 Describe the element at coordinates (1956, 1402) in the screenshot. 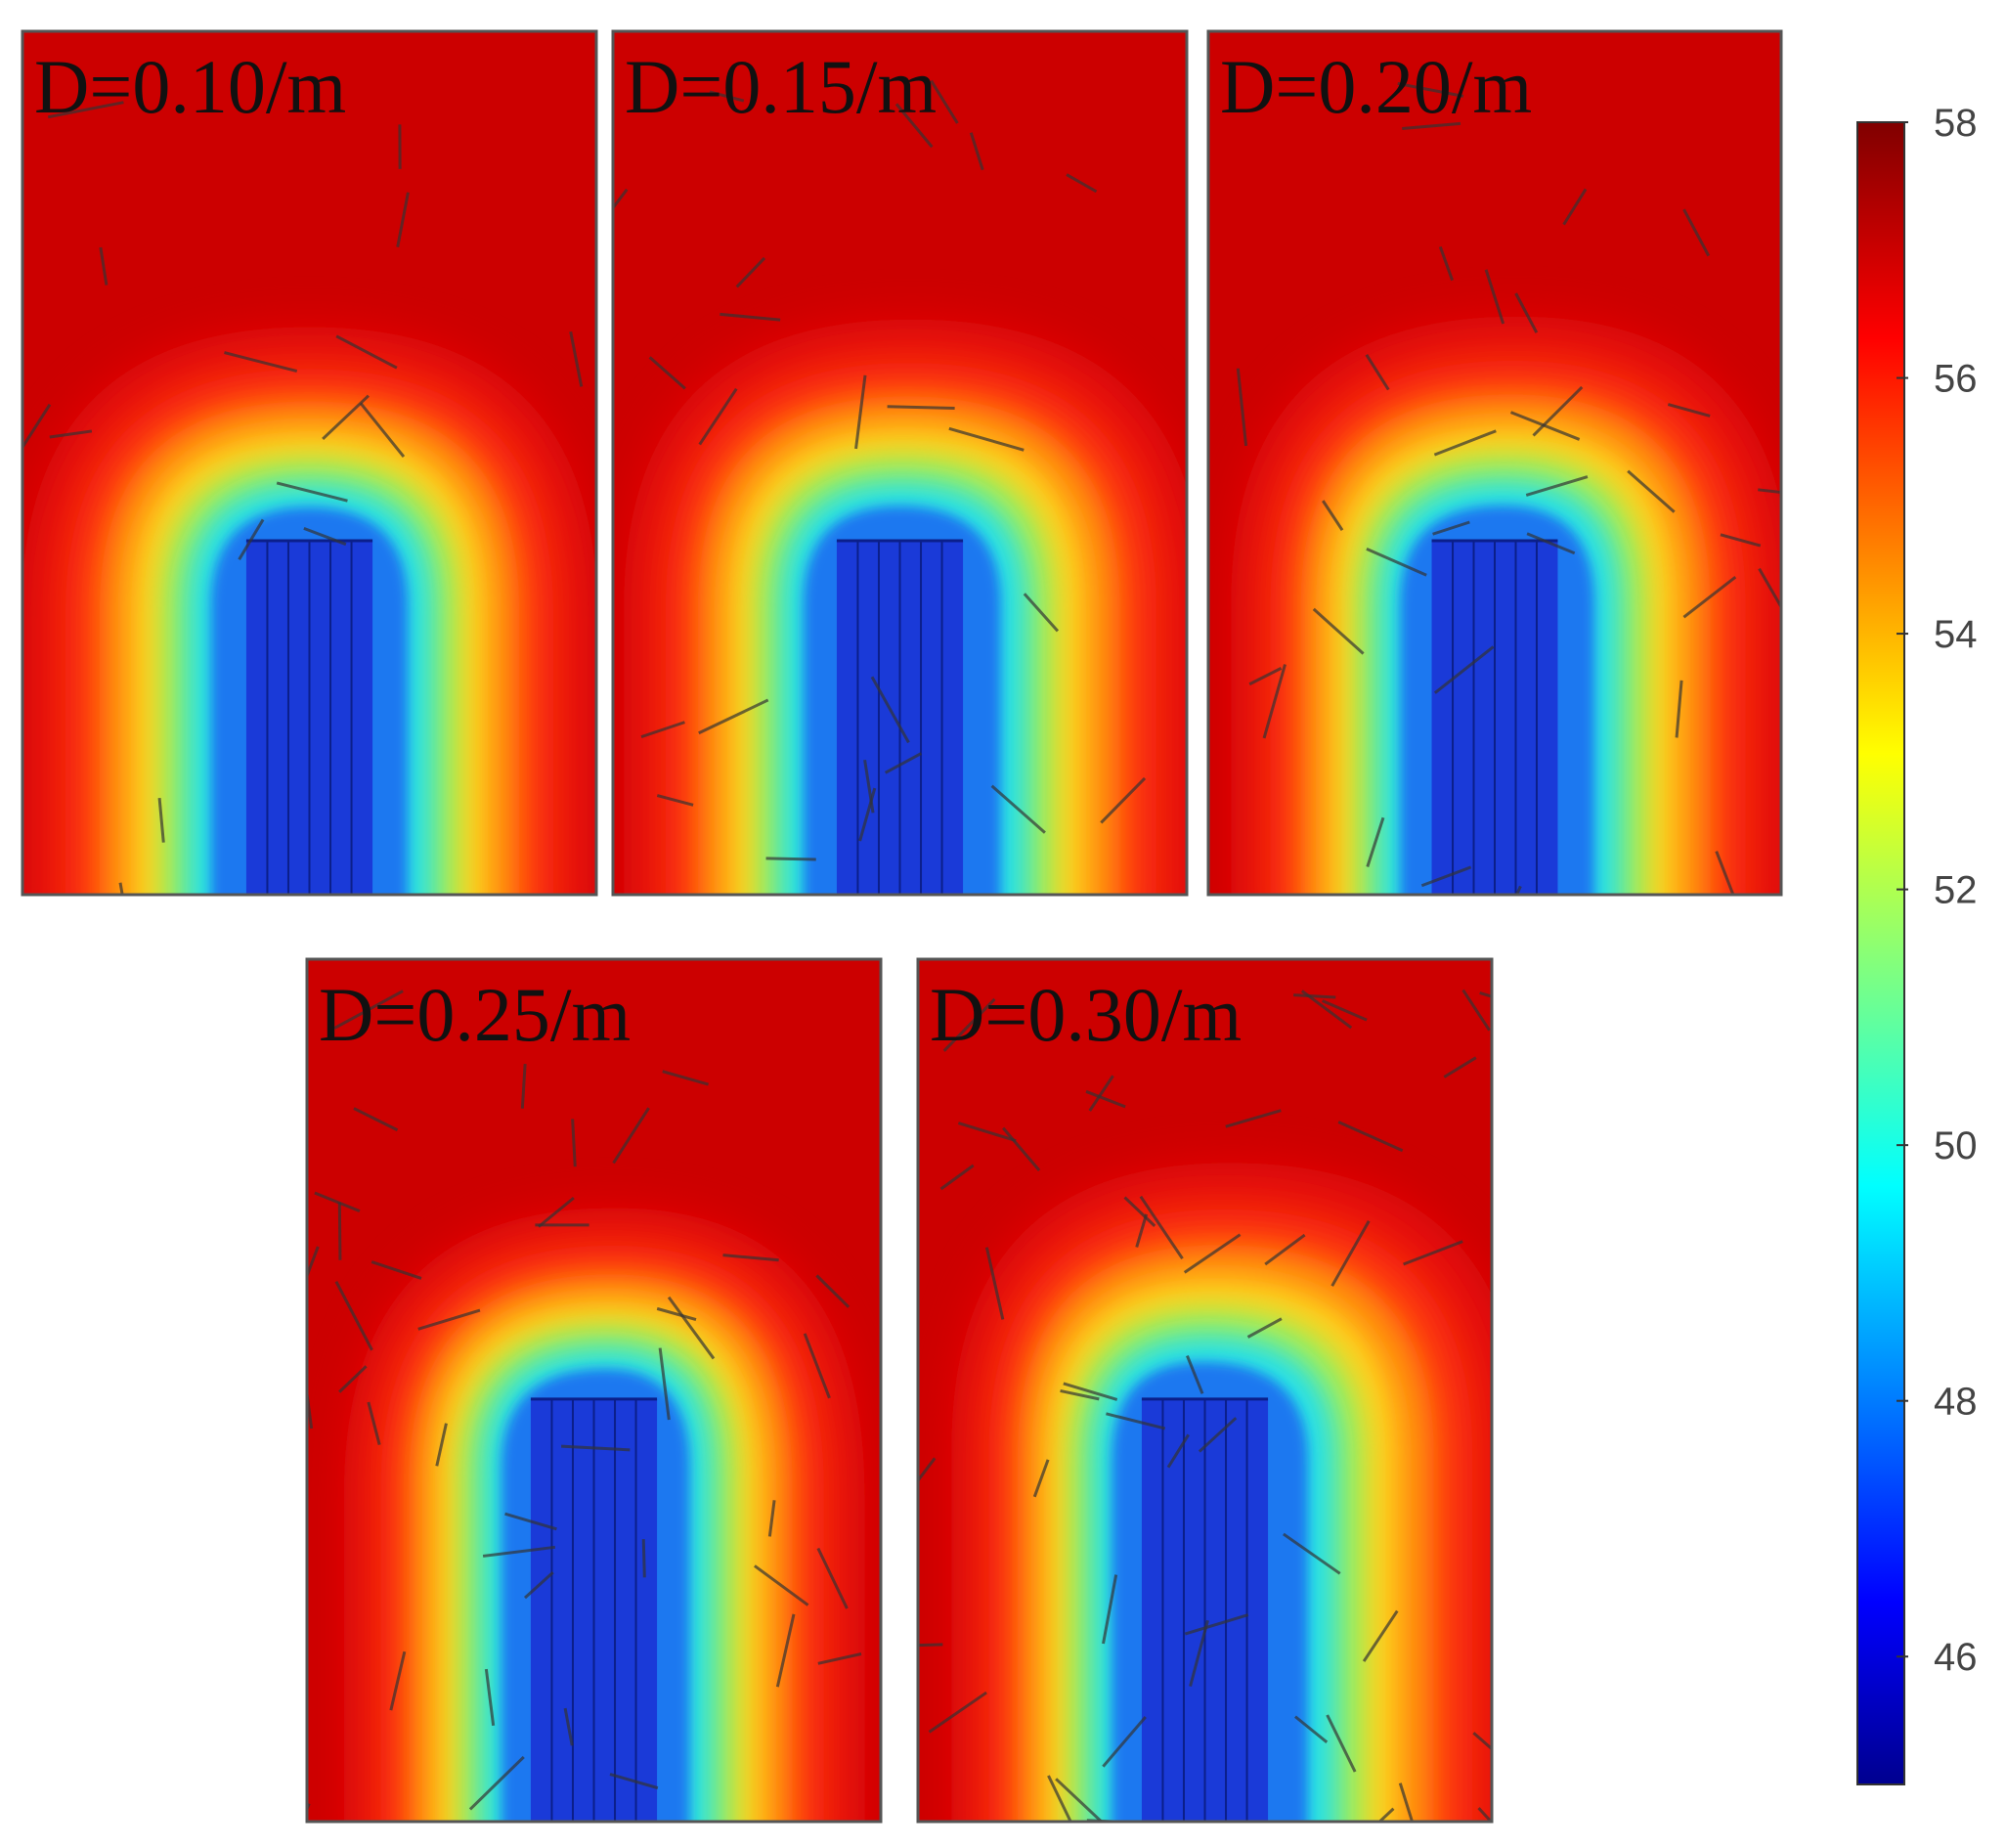

I see `colorbar-tick-label: 48` at that location.